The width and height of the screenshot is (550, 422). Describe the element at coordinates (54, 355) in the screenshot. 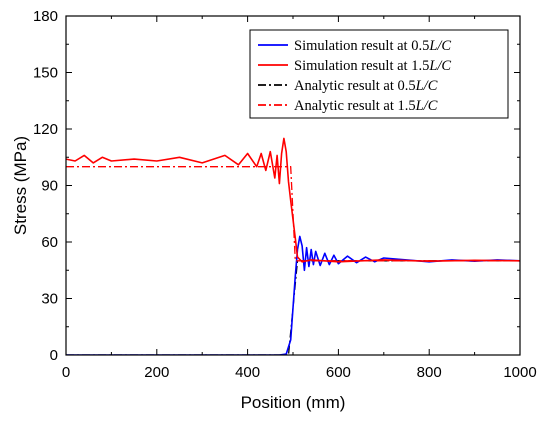

I see `y-tick-label: 0` at that location.